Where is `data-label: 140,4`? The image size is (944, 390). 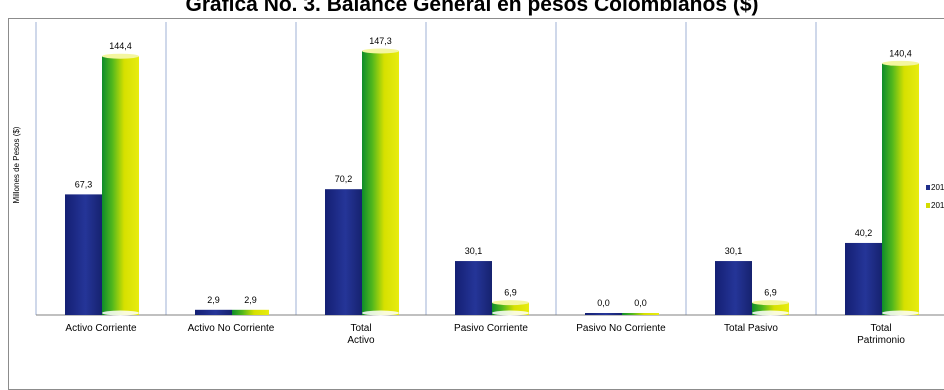
data-label: 140,4 is located at coordinates (900, 53).